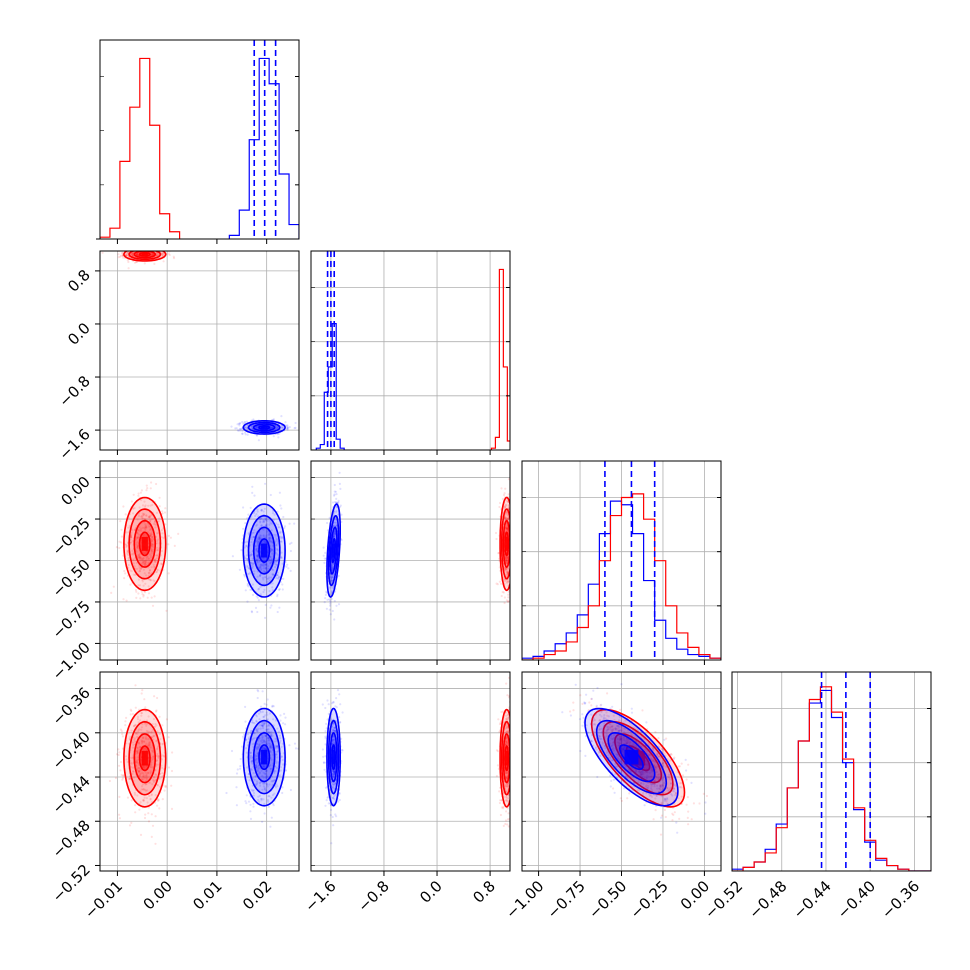 Image resolution: width=970 pixels, height=970 pixels. I want to click on density-peak-red, so click(144, 254).